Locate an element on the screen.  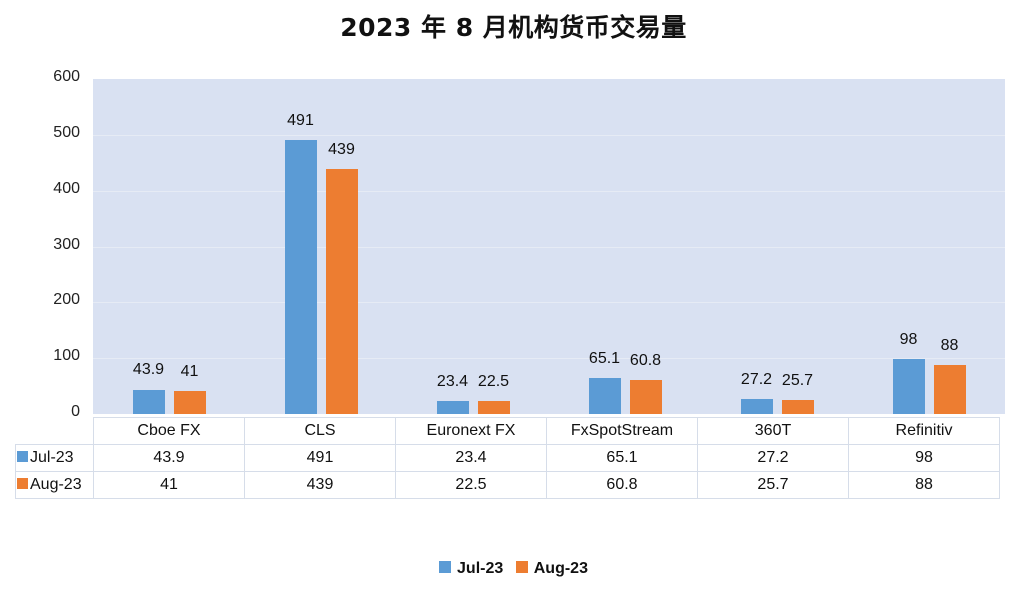
table-cell: 88 is located at coordinates (924, 485).